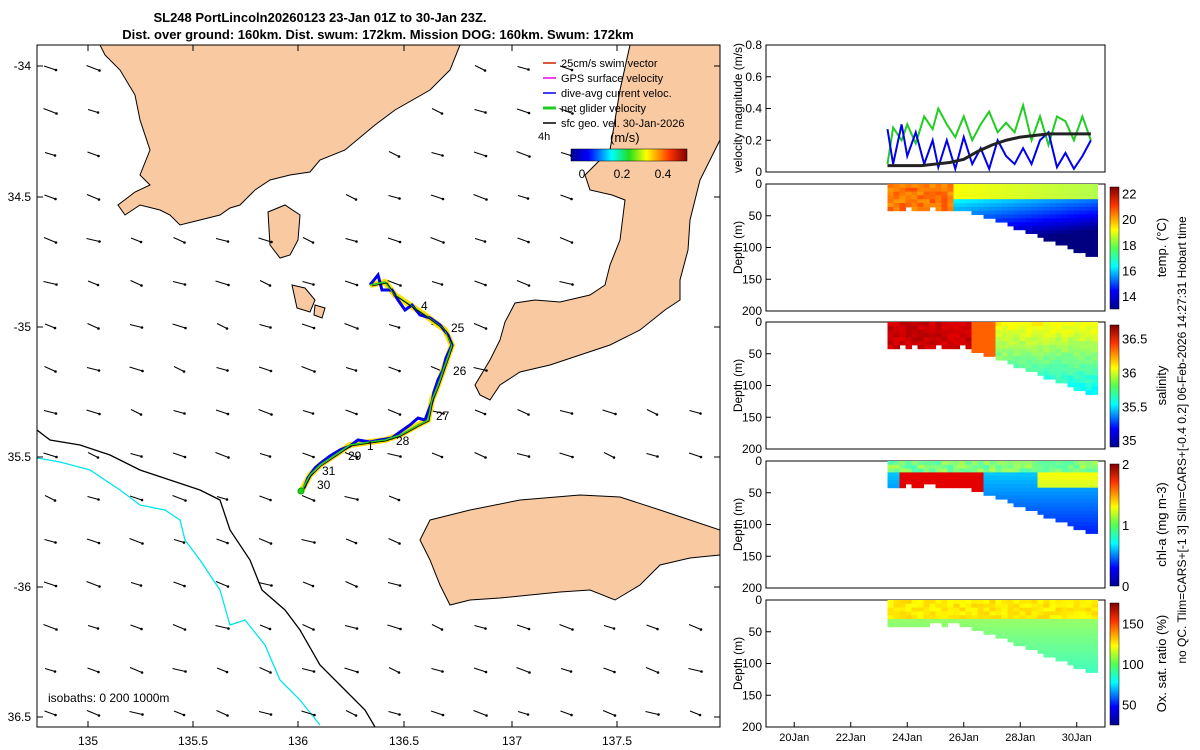  What do you see at coordinates (1129, 372) in the screenshot?
I see `section-colorbar-tick: 36` at bounding box center [1129, 372].